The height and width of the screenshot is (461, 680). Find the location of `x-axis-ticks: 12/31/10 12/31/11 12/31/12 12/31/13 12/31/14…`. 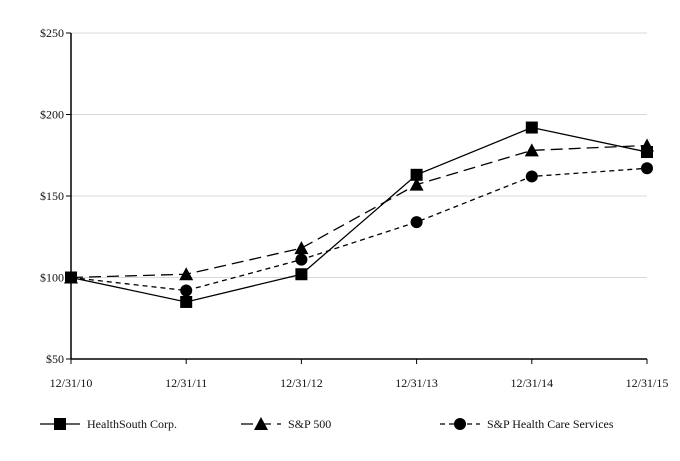

x-axis-ticks: 12/31/10 12/31/11 12/31/12 12/31/13 12/31/14… is located at coordinates (359, 374).